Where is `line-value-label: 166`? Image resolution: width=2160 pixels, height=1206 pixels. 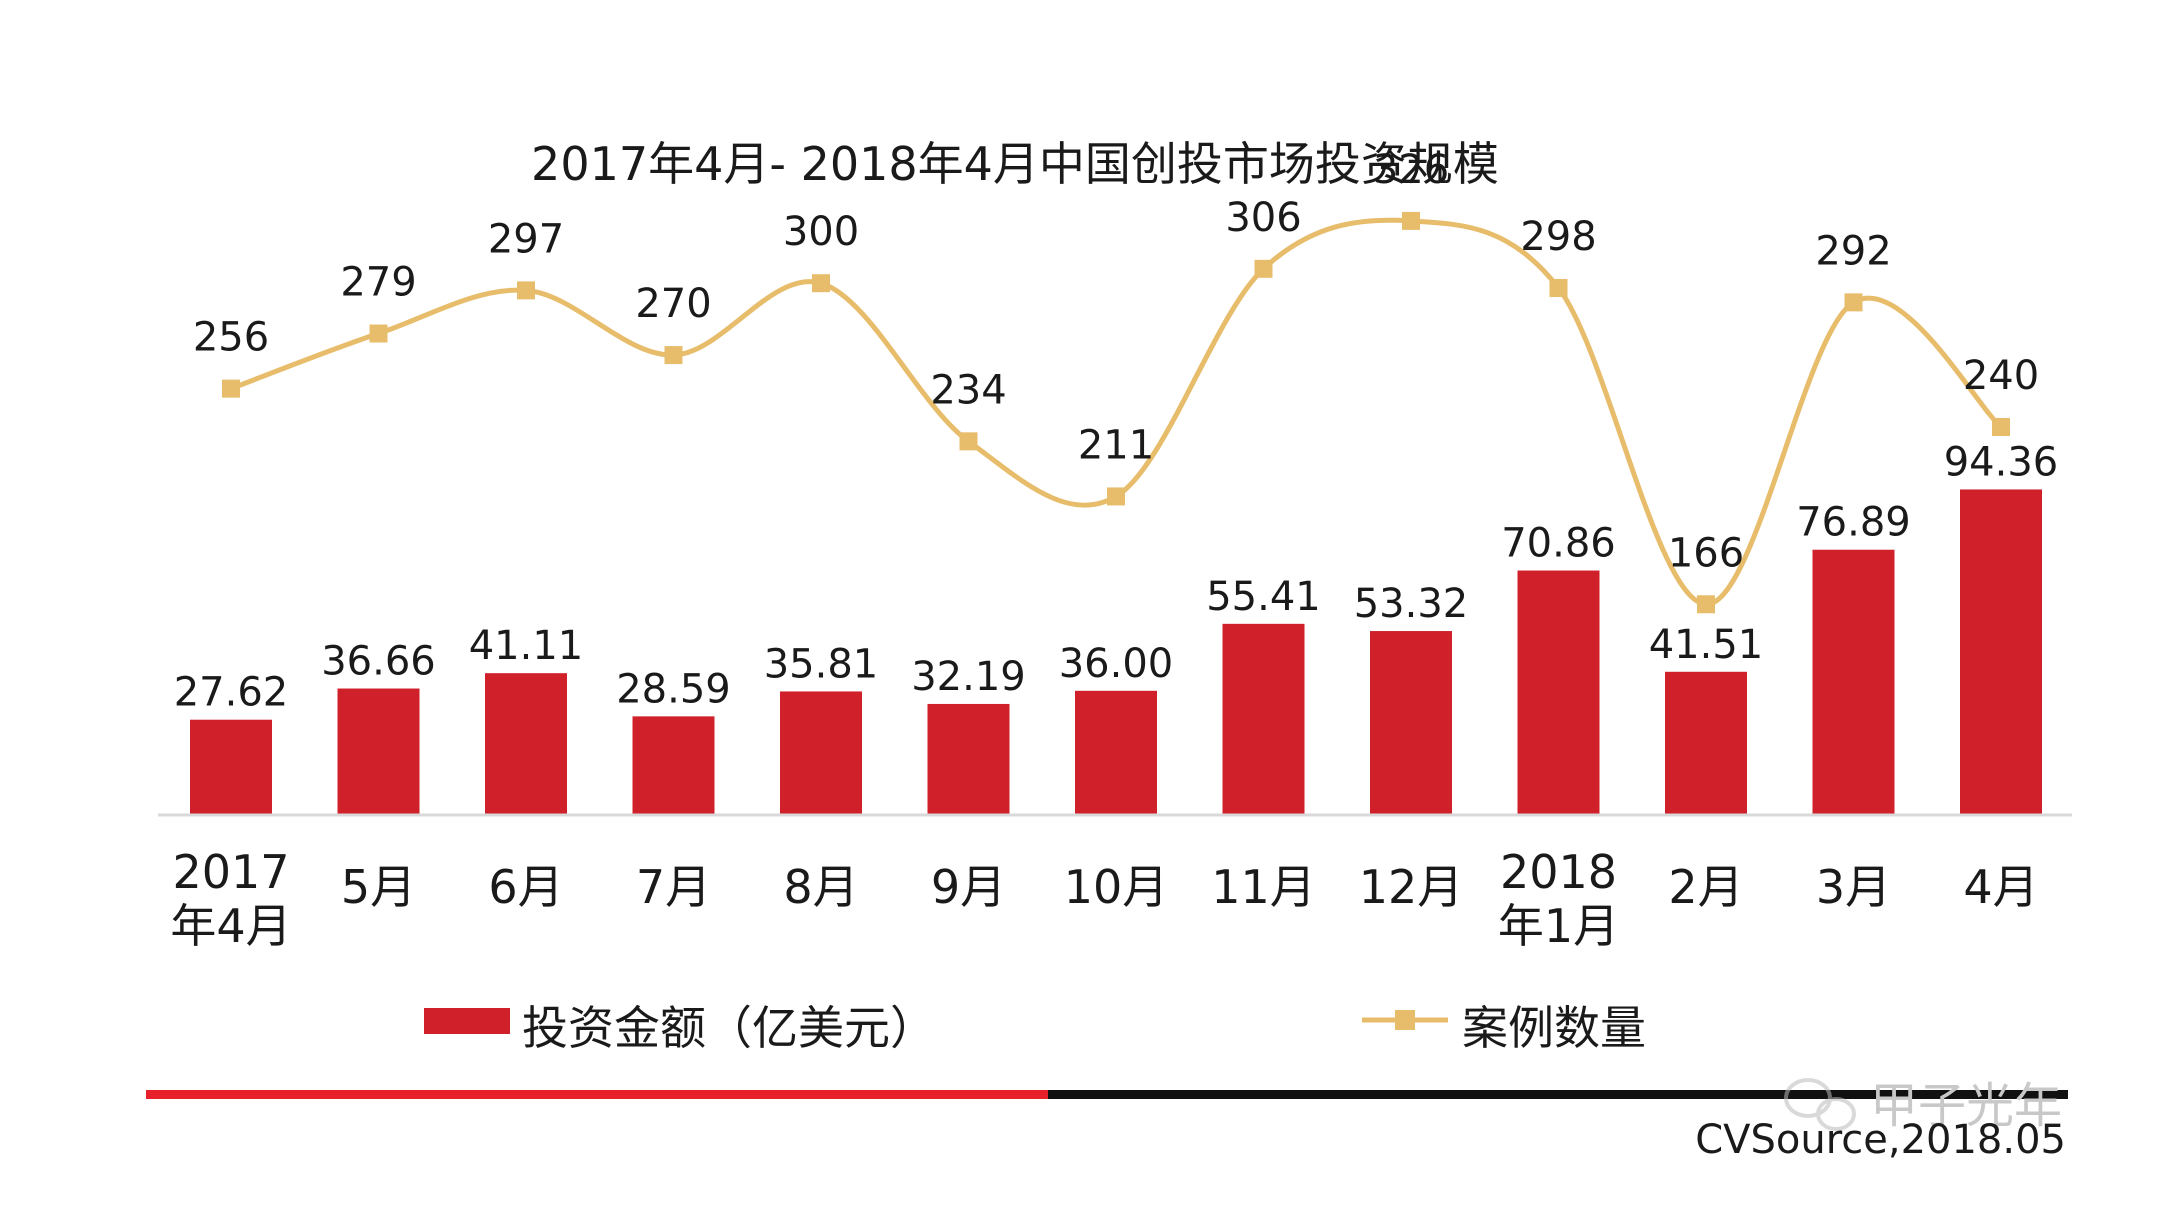
line-value-label: 166 is located at coordinates (1706, 553).